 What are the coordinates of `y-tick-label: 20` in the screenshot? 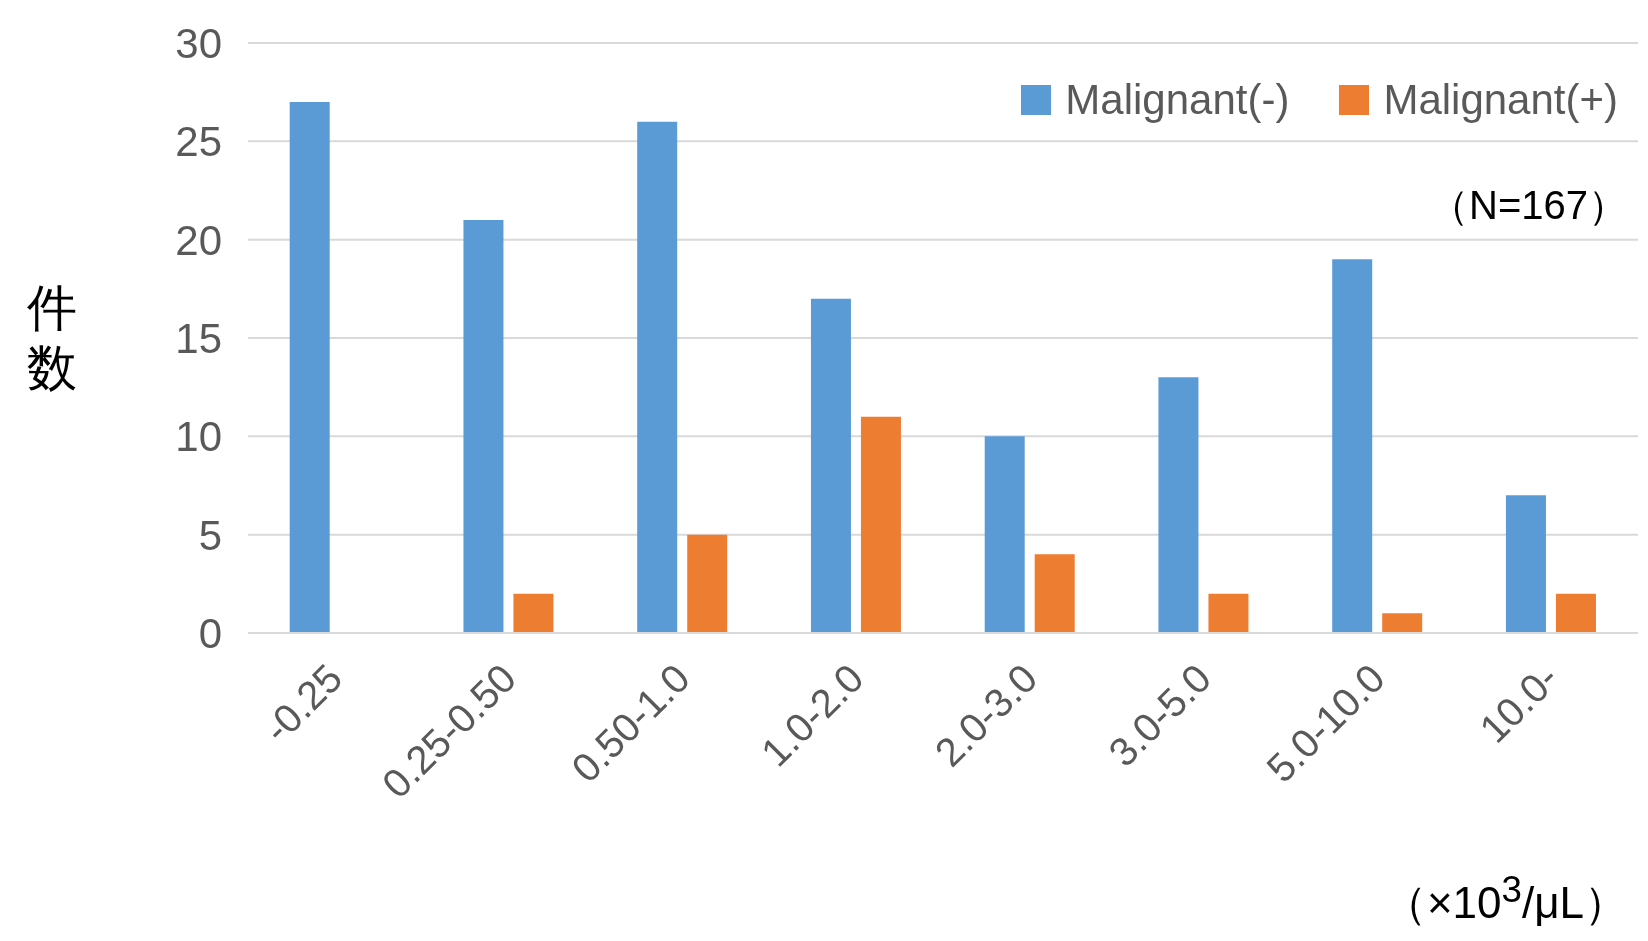 It's located at (198, 240).